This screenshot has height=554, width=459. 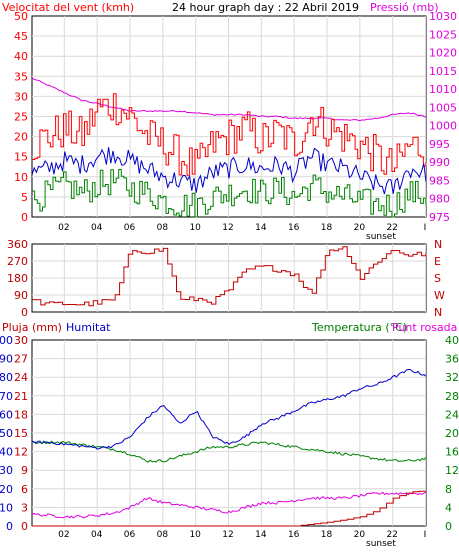 What do you see at coordinates (24, 312) in the screenshot?
I see `direction-tick-label: 0` at bounding box center [24, 312].